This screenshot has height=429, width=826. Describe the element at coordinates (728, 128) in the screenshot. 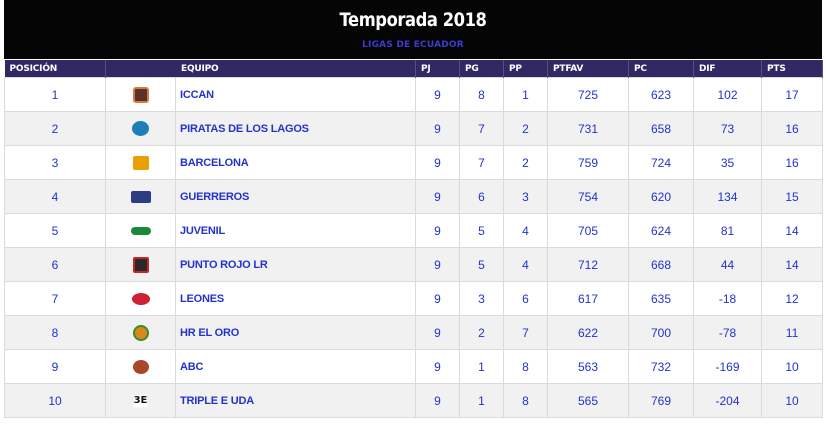

I see `dif-cell: 73` at that location.